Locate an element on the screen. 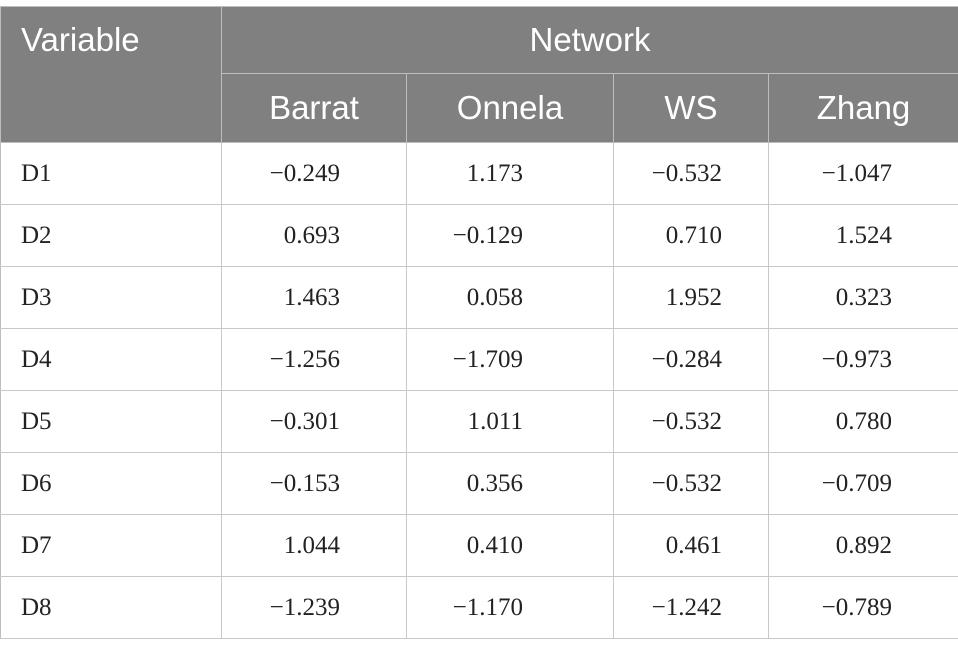 This screenshot has width=958, height=655. row-label: D4 is located at coordinates (111, 359).